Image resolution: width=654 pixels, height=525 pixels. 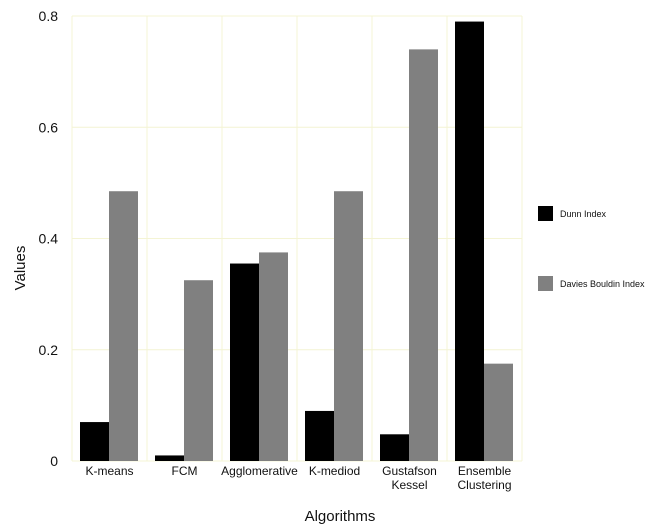 I want to click on y-axis-ticks: 0 0.2 0.4 0.6 0.8, so click(x=49, y=238).